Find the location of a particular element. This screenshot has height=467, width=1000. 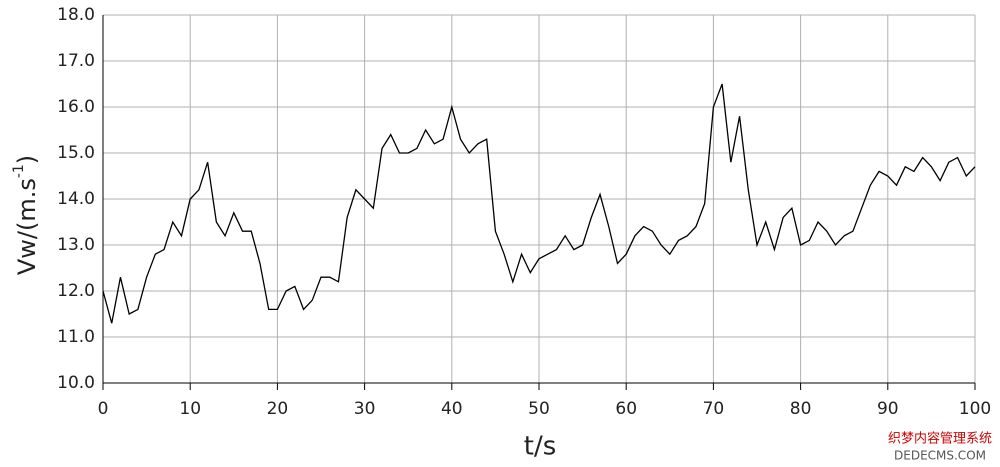

x-tick-label: 20 is located at coordinates (278, 409).